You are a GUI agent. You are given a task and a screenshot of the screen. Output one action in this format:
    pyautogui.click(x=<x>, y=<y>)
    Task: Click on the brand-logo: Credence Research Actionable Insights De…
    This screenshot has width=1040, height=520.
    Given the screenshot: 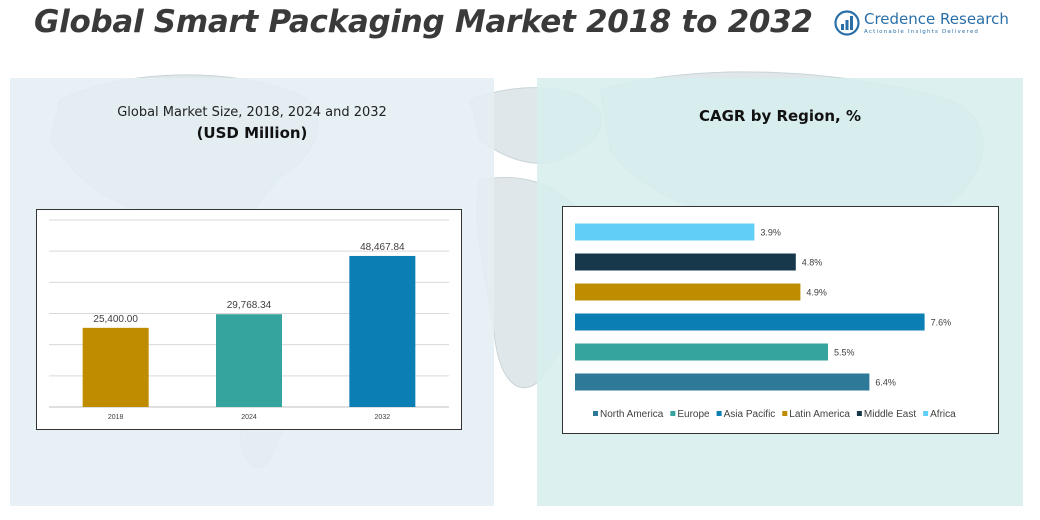 What is the action you would take?
    pyautogui.click(x=921, y=23)
    